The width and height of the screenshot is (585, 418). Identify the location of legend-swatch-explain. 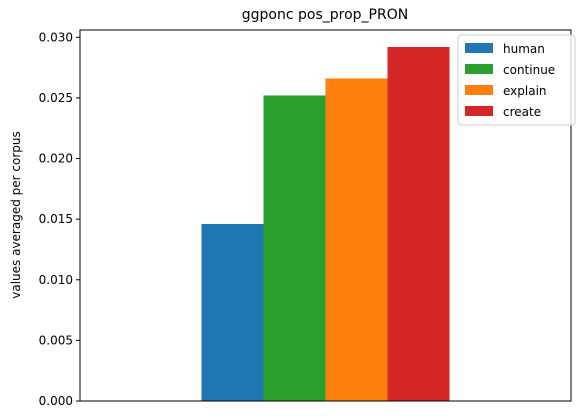
(479, 90).